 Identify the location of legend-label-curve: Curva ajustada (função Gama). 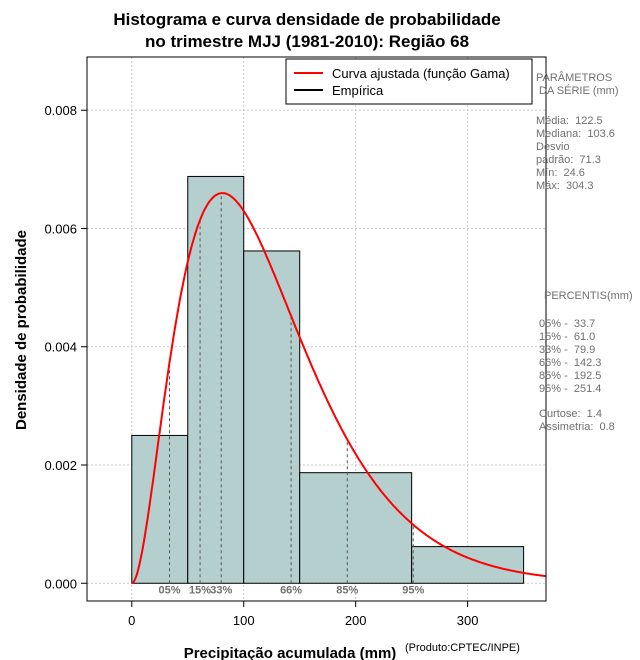
(421, 73).